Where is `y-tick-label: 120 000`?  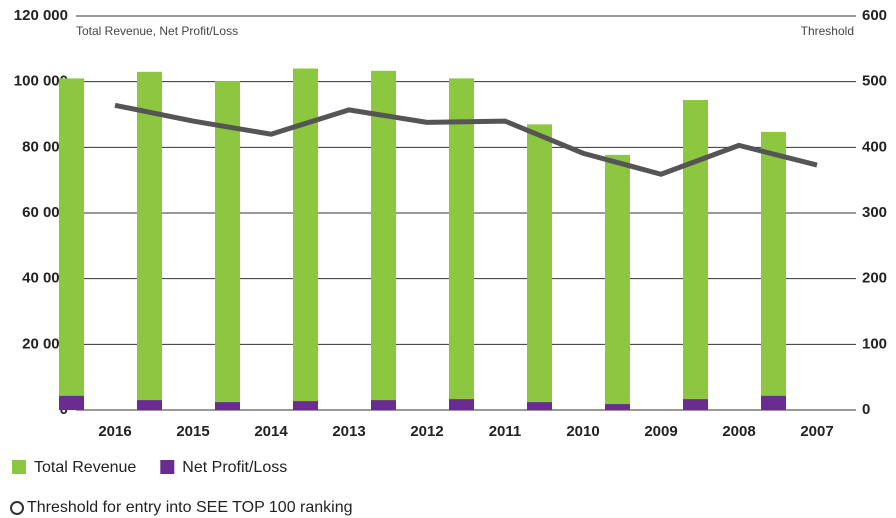
y-tick-label: 120 000 is located at coordinates (41, 15).